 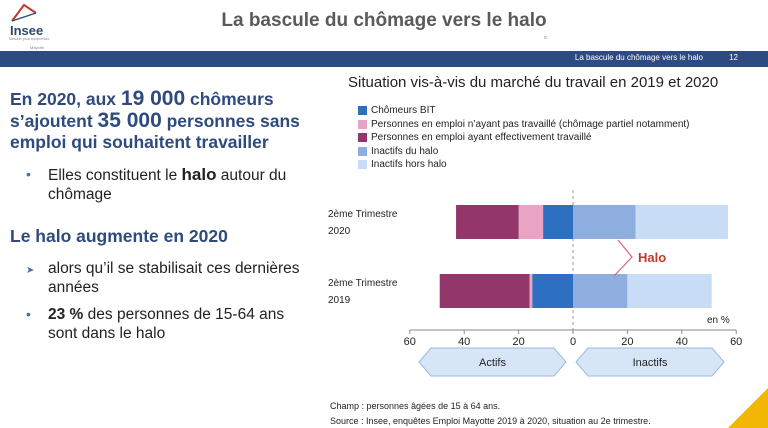 I want to click on logo-name: Insee, so click(x=27, y=30).